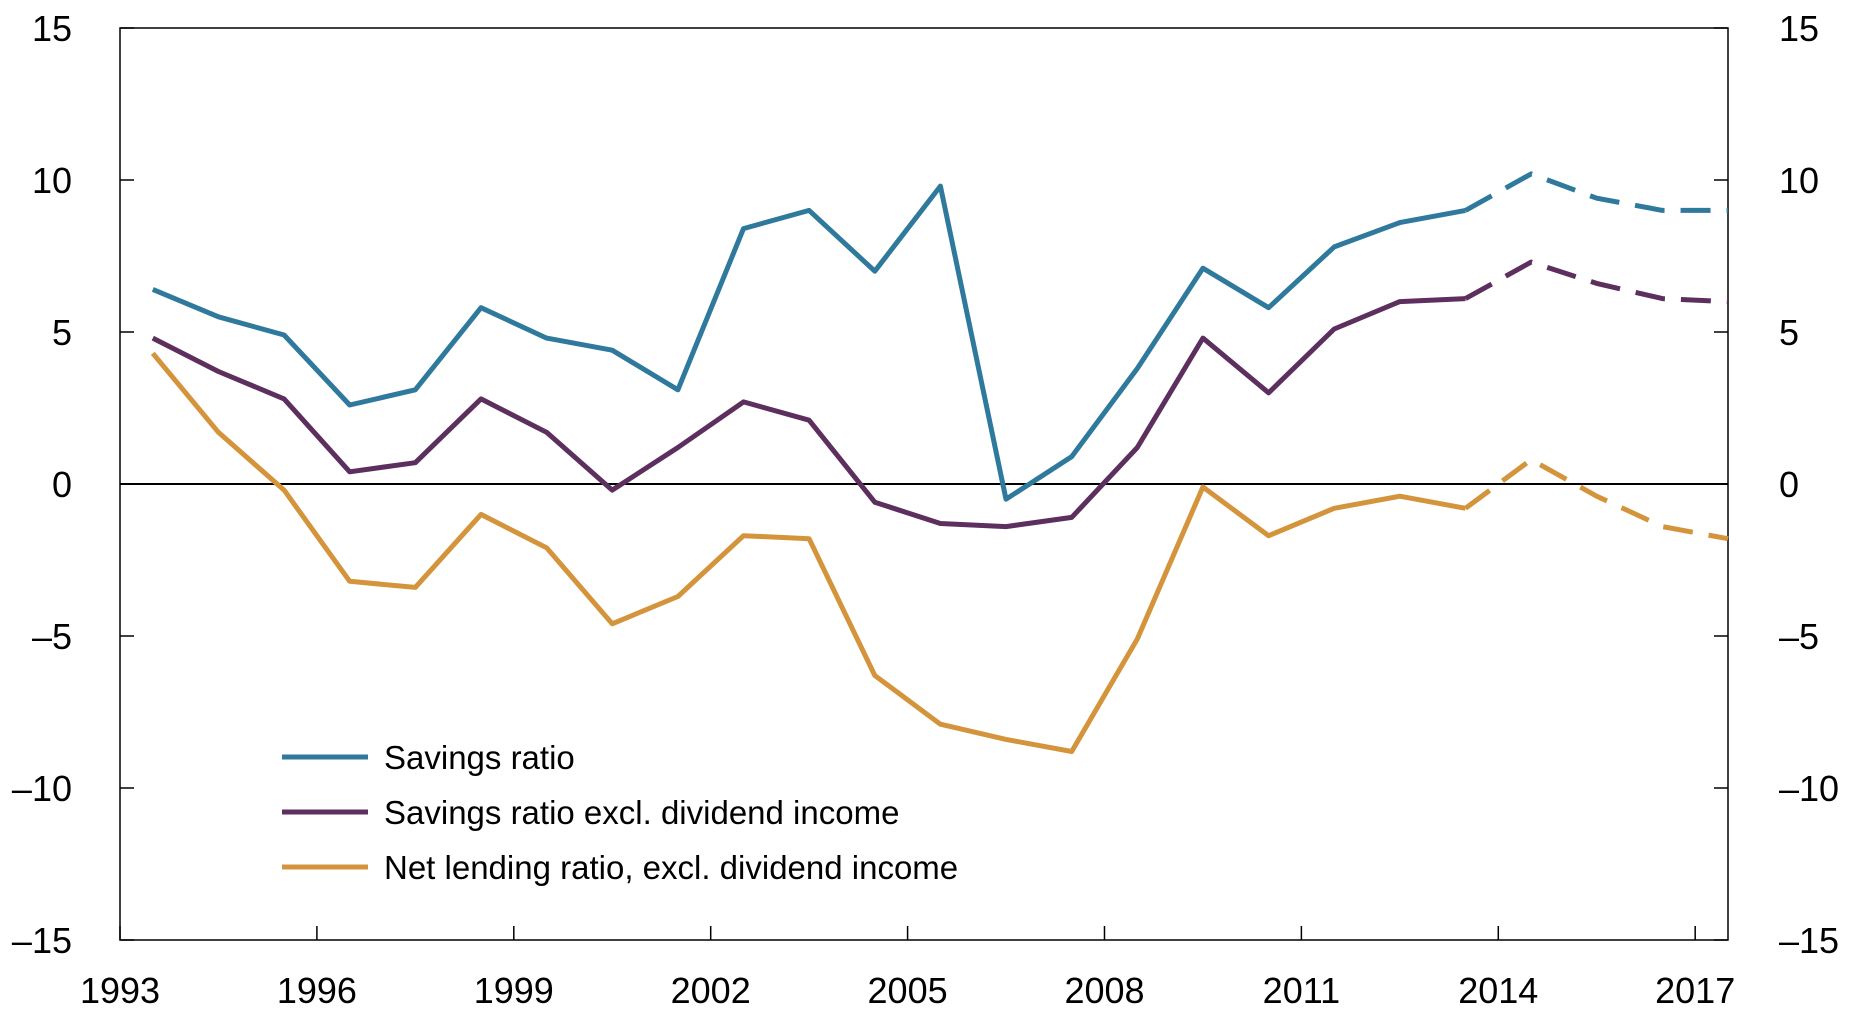 The width and height of the screenshot is (1851, 1015). I want to click on legend-label: Savings ratio, so click(479, 757).